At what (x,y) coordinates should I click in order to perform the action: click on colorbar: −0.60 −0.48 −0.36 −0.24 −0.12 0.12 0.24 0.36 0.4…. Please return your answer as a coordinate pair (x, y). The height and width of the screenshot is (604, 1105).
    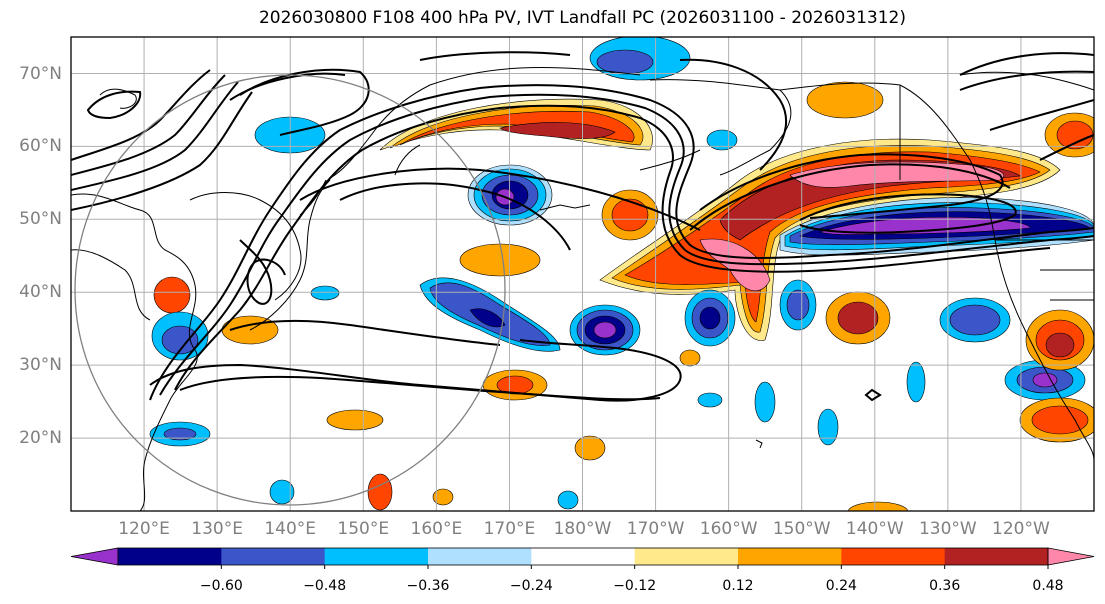
    Looking at the image, I should click on (582, 570).